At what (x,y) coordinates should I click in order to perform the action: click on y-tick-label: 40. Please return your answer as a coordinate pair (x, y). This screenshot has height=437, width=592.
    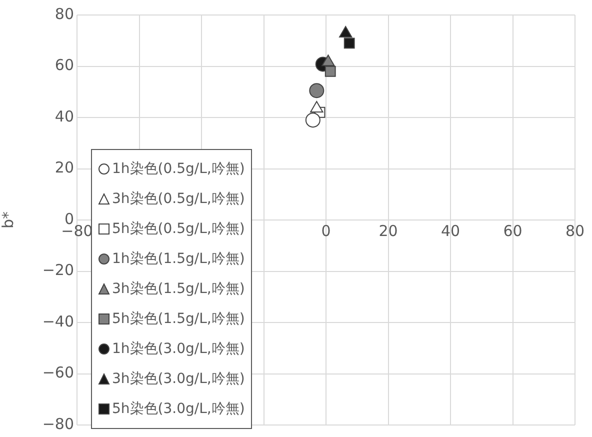
    Looking at the image, I should click on (64, 116).